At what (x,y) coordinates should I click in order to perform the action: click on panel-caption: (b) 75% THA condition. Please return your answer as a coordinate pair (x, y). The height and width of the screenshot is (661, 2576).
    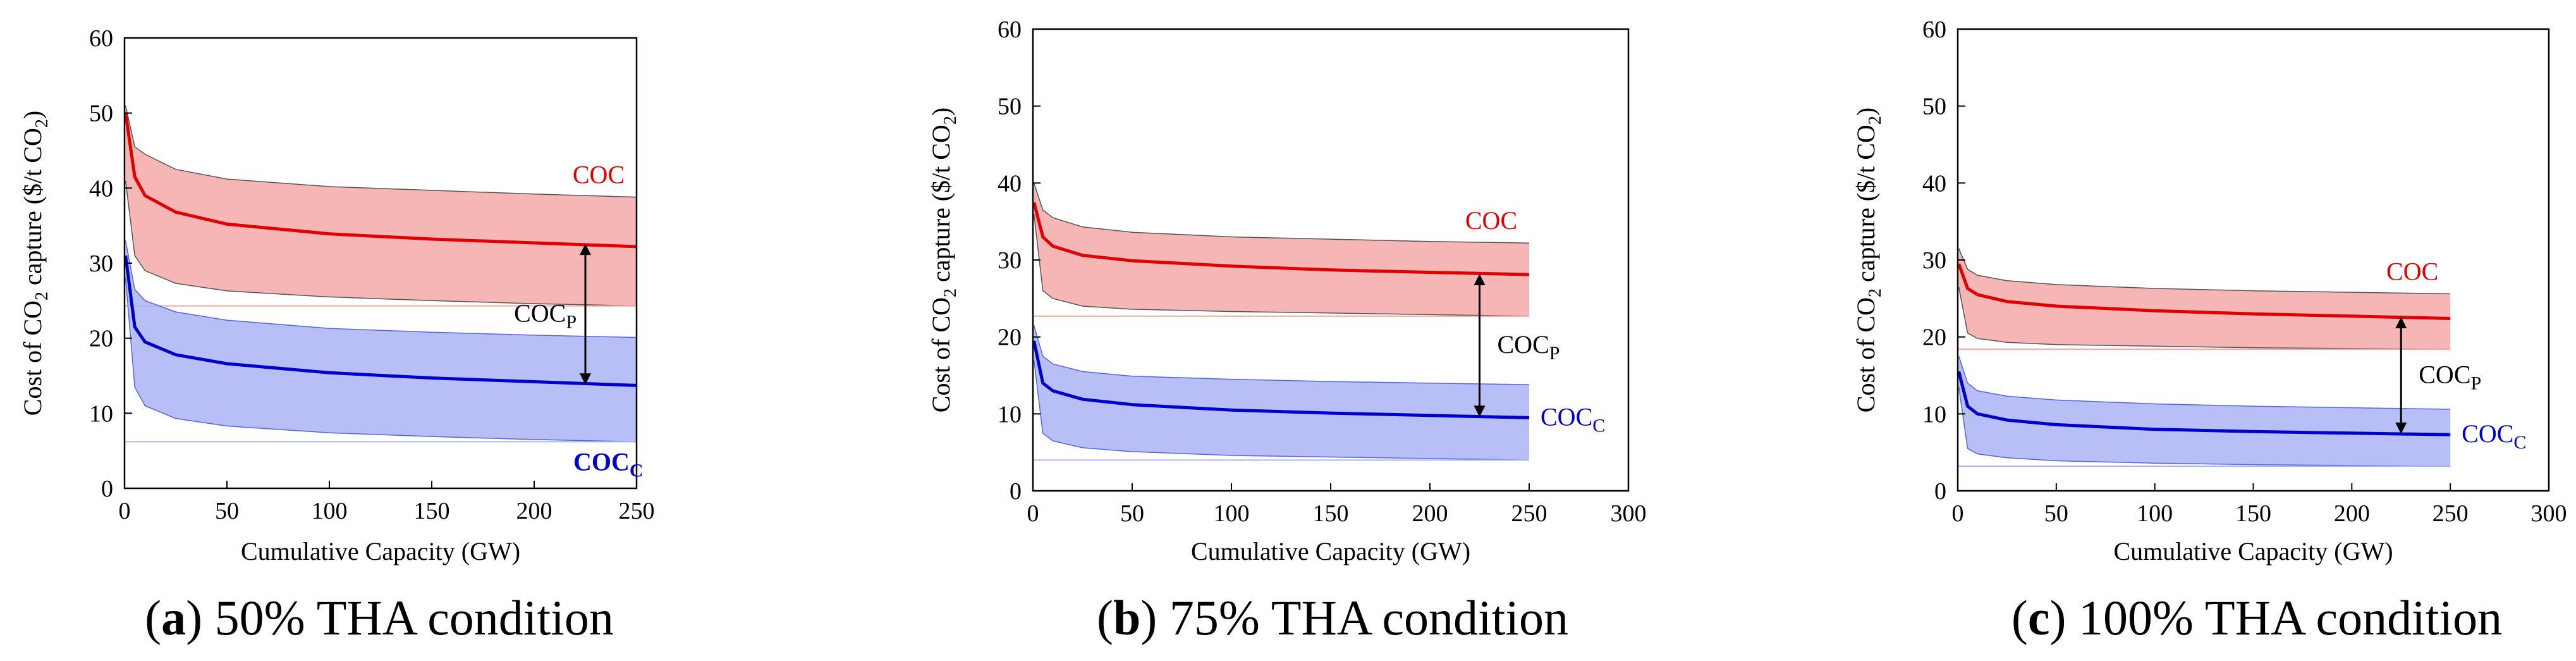
    Looking at the image, I should click on (1332, 617).